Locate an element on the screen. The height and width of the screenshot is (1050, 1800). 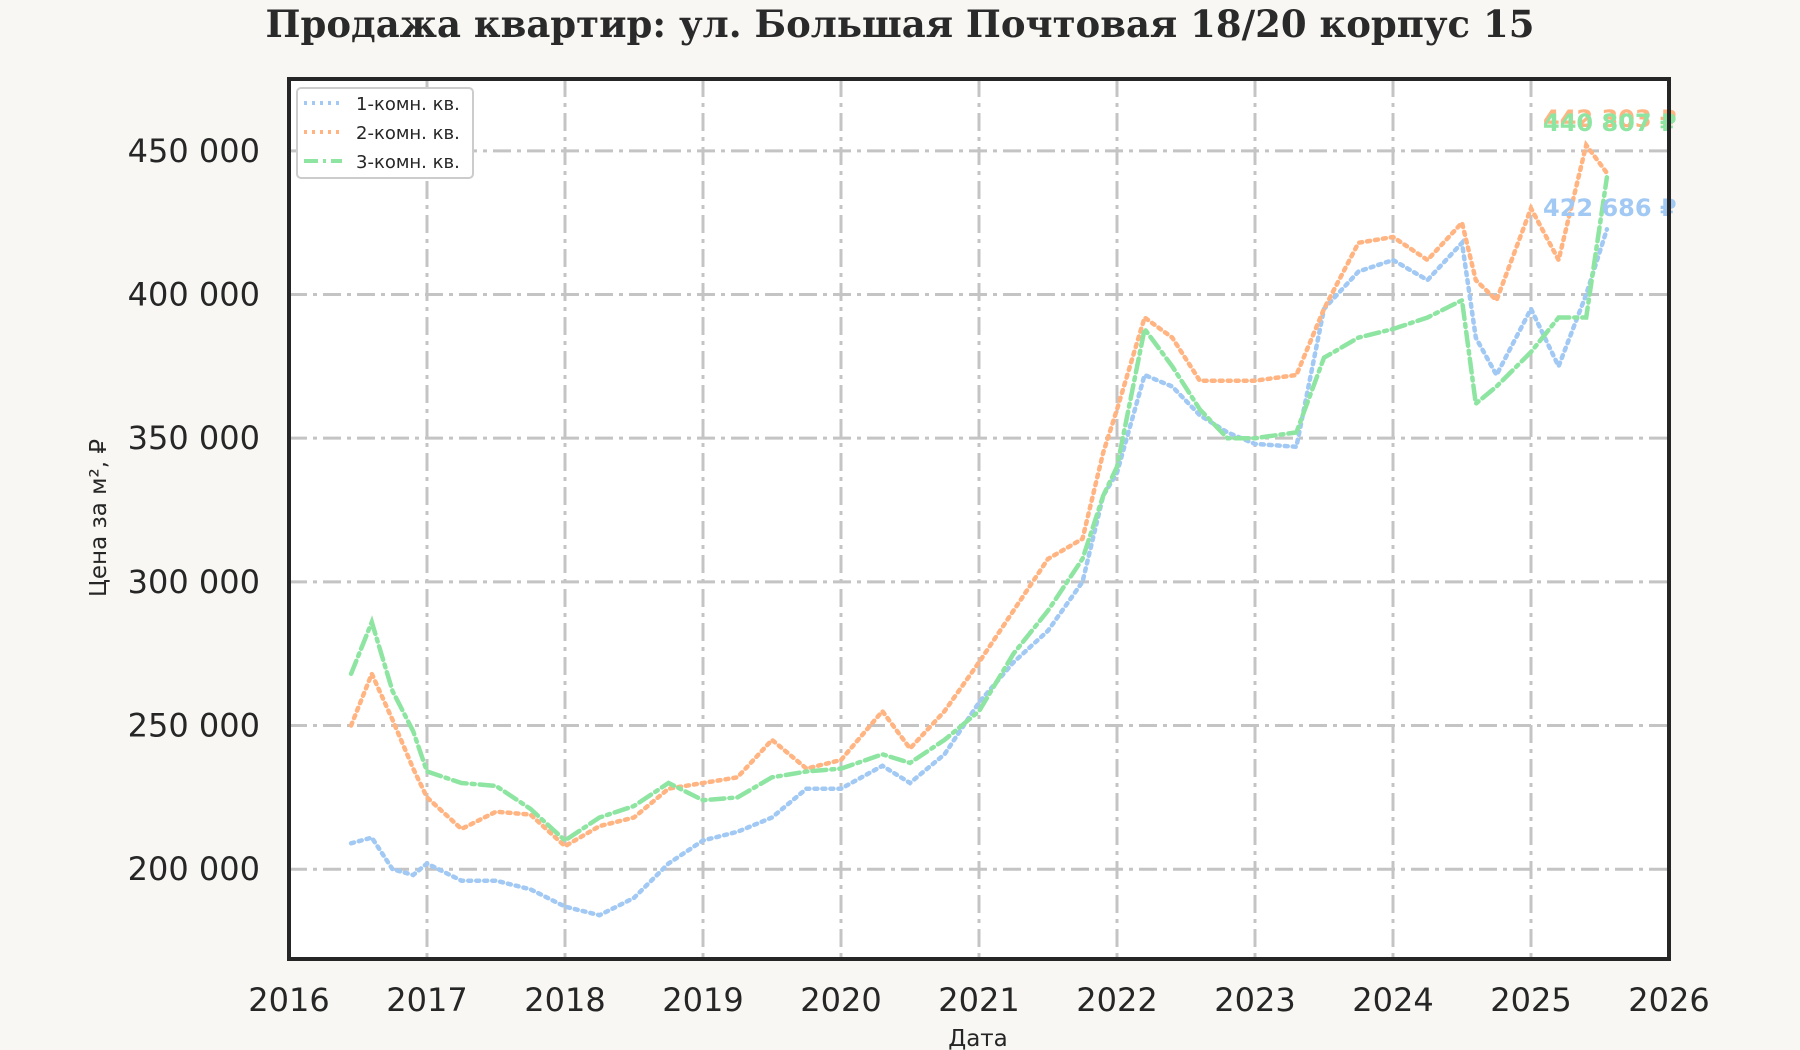
x-tick-label: 2019 is located at coordinates (702, 1000).